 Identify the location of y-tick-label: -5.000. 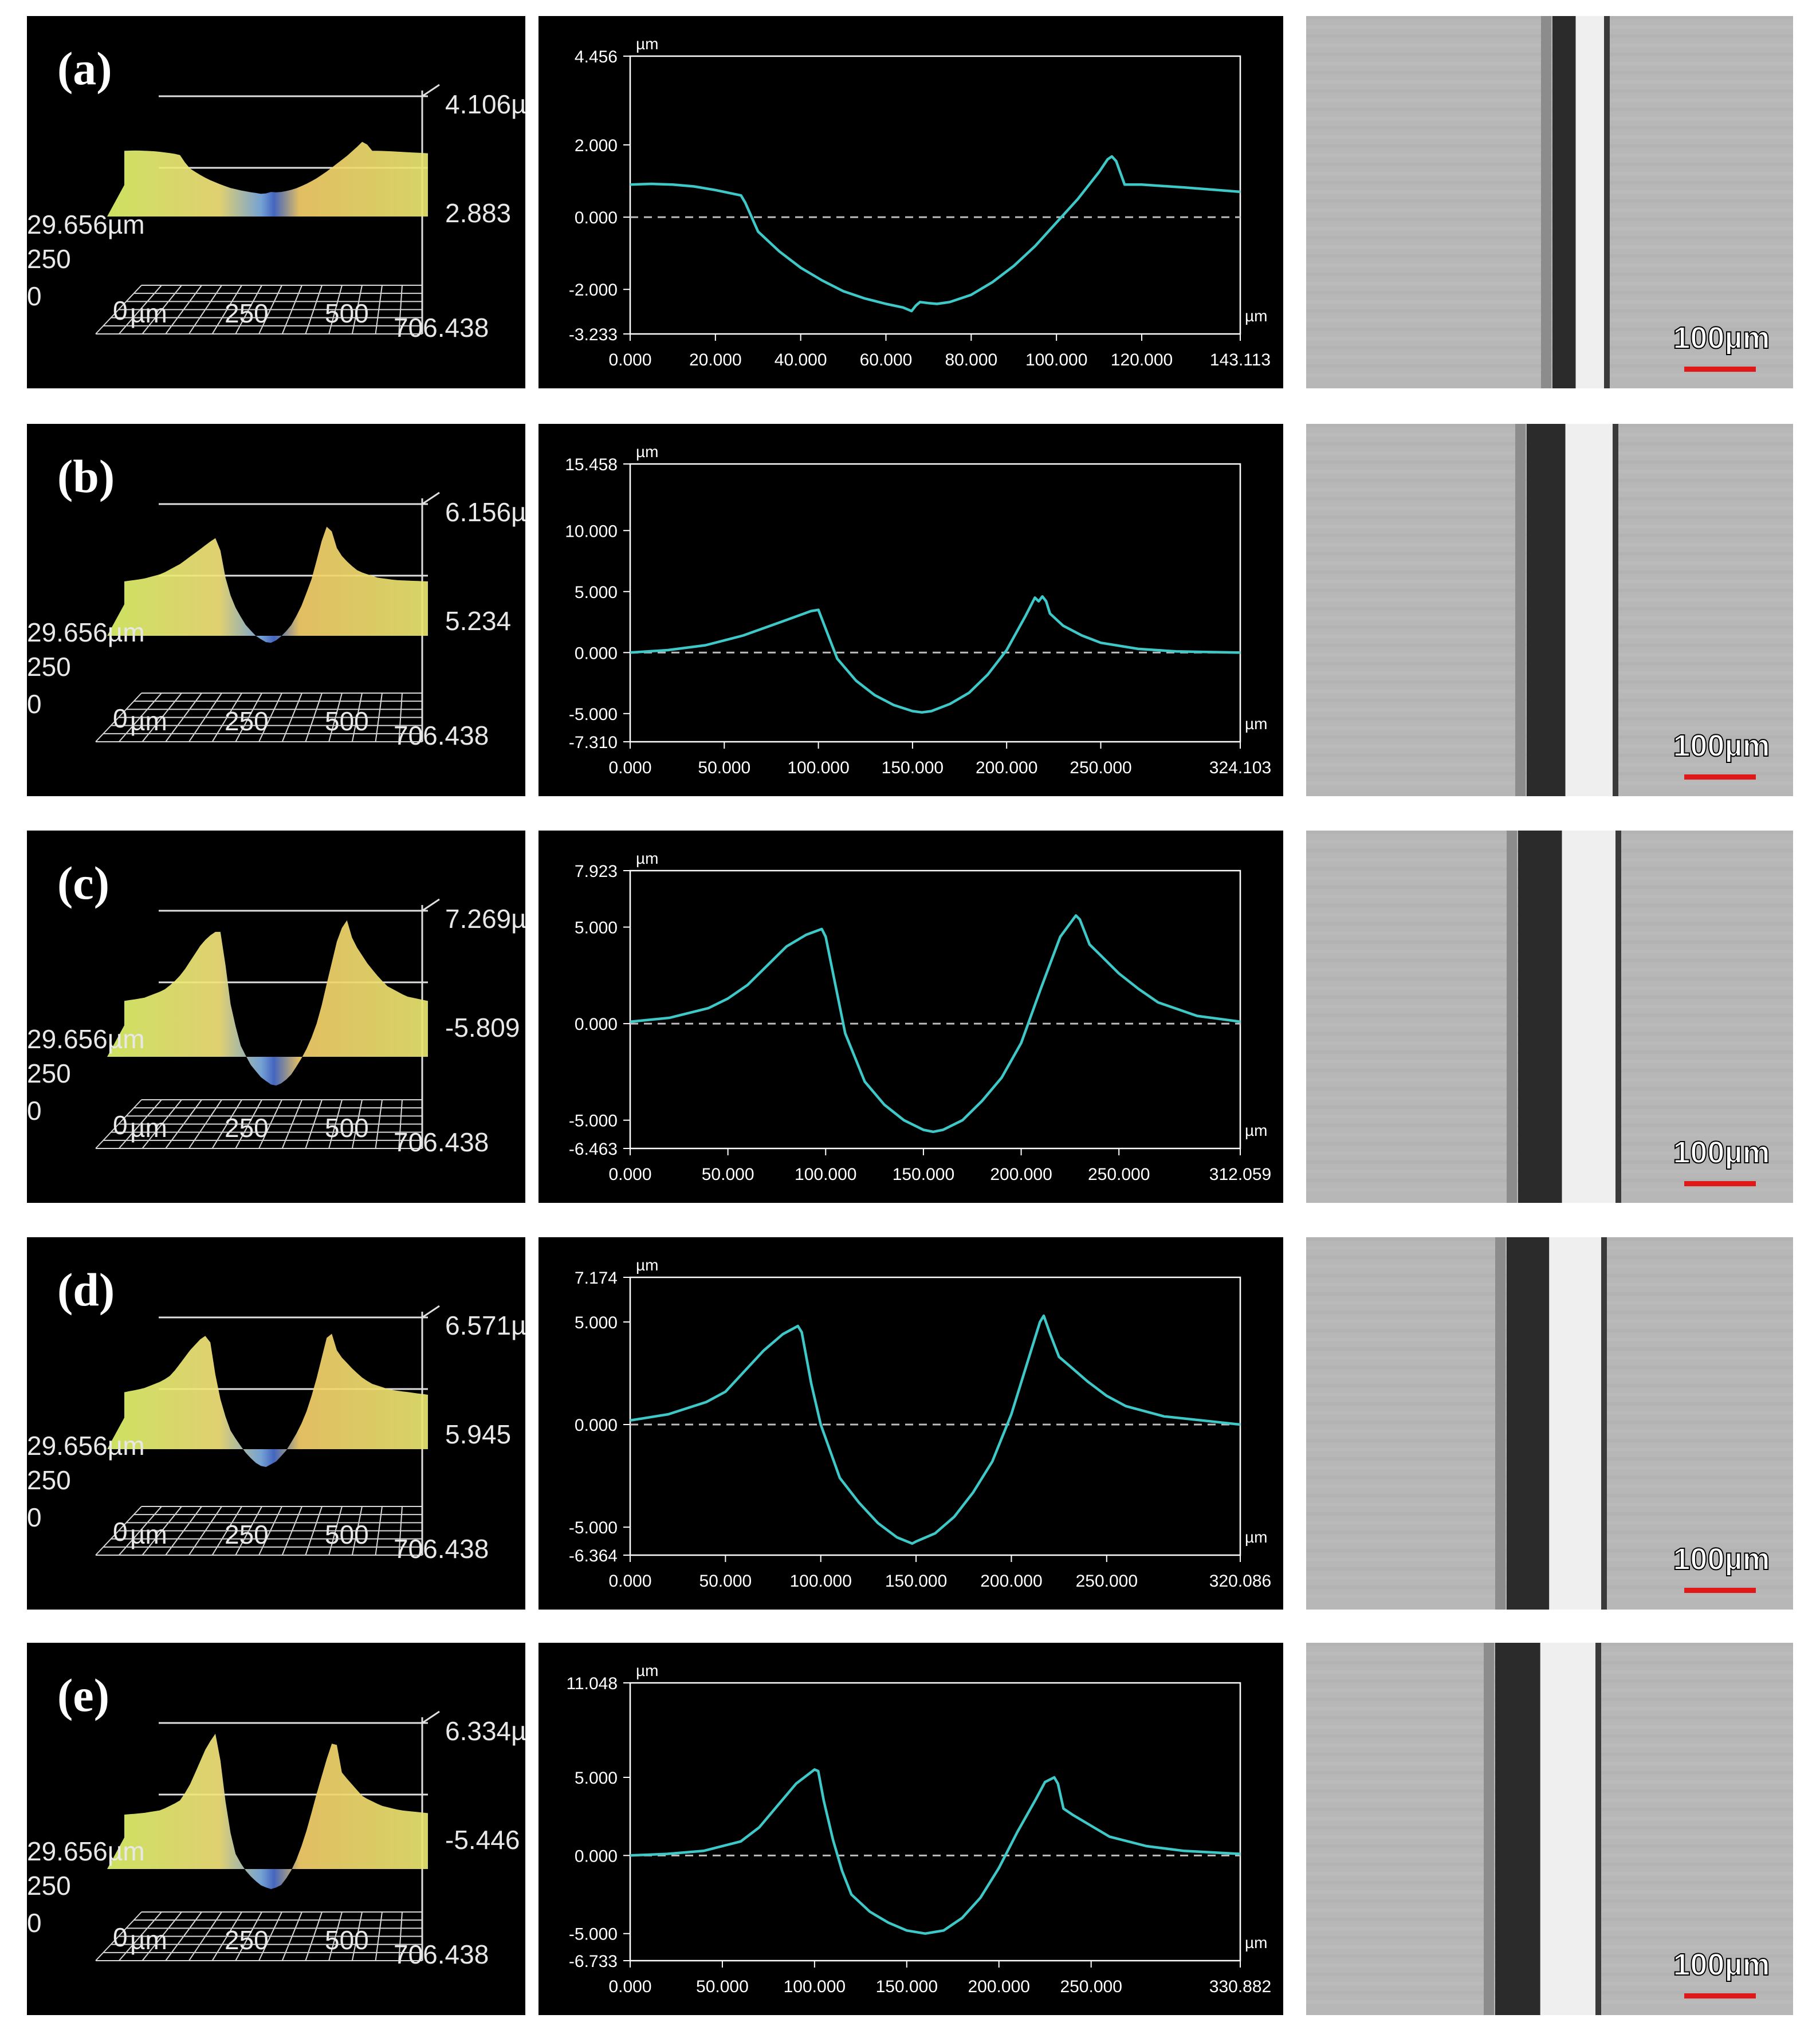
(593, 715).